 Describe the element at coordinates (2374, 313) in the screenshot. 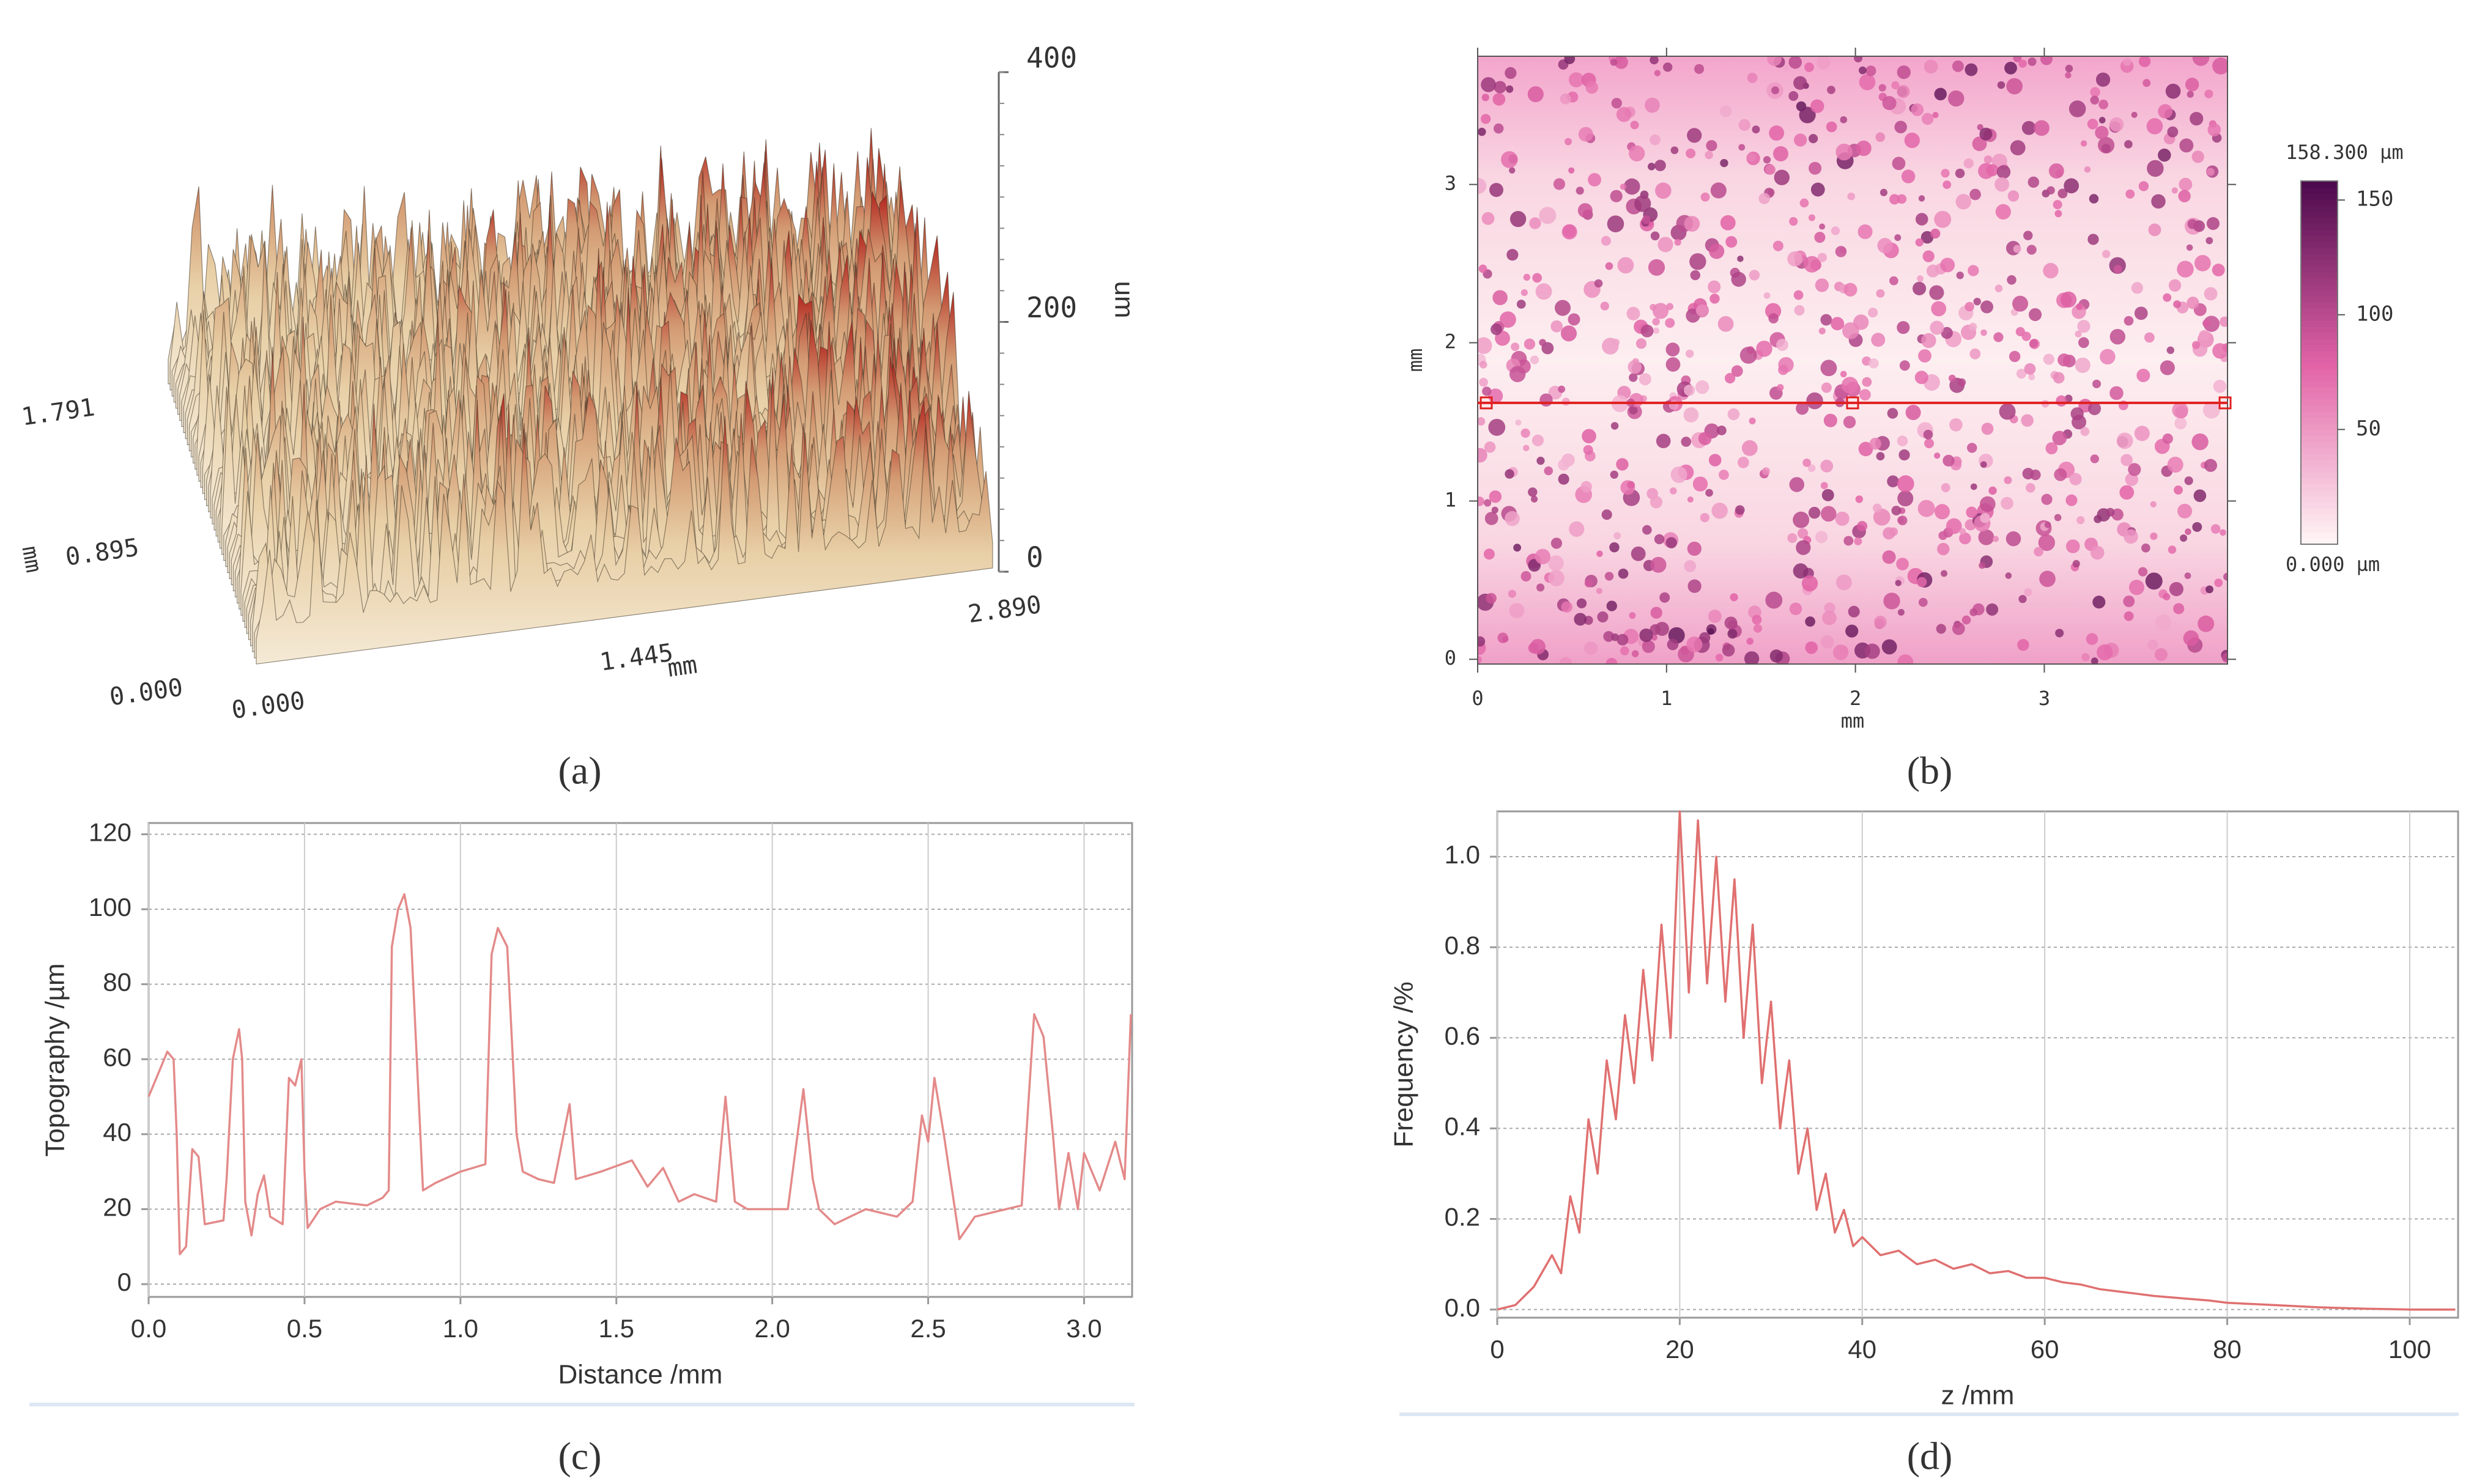

I see `colorbar-tick-label: 100` at that location.